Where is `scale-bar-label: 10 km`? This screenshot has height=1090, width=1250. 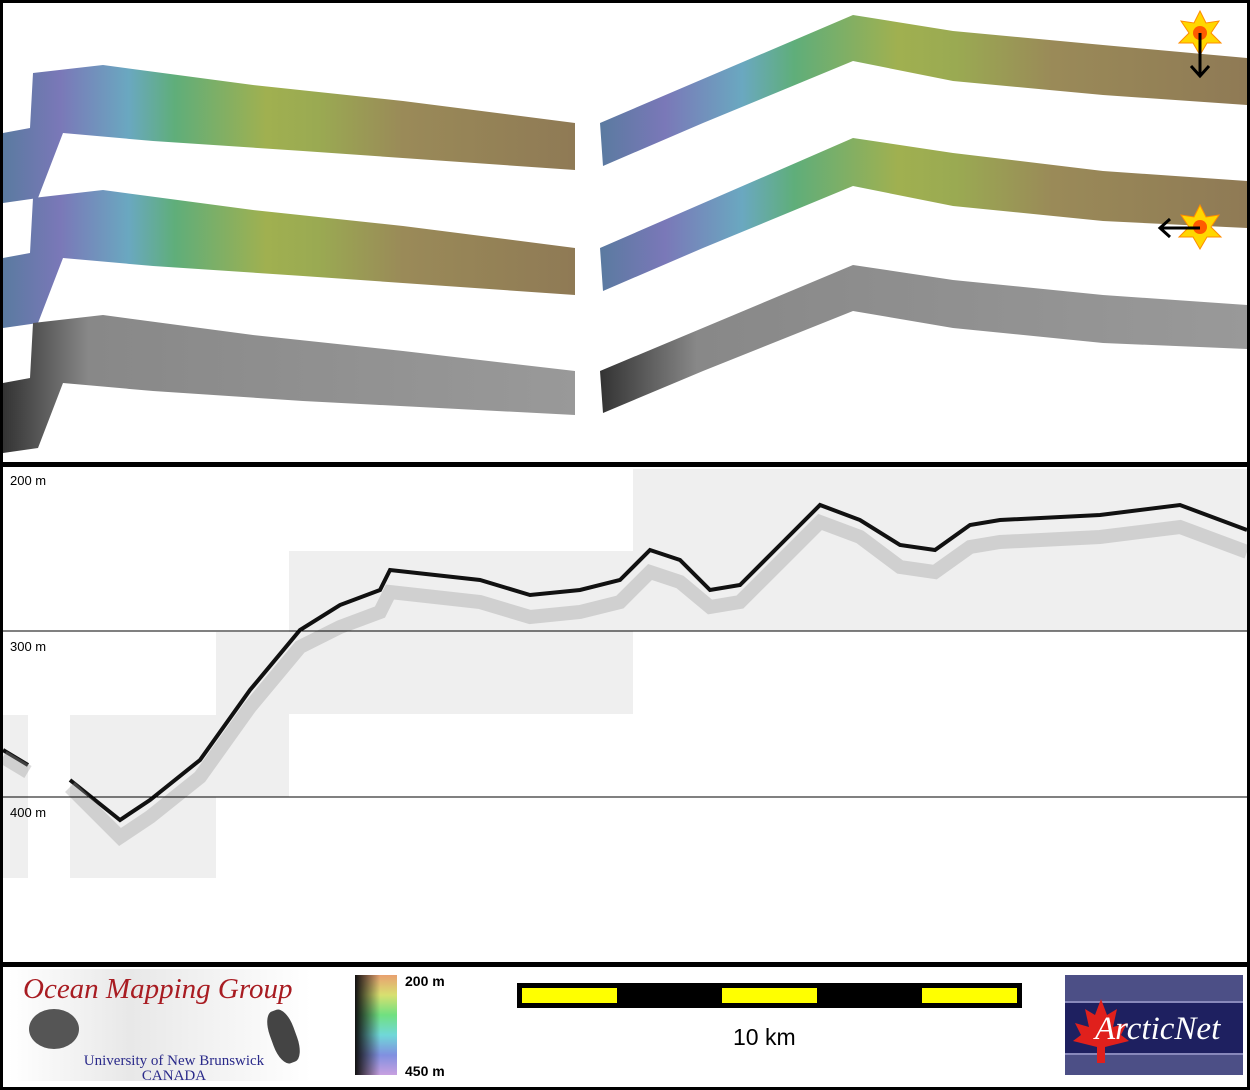 scale-bar-label: 10 km is located at coordinates (764, 1037).